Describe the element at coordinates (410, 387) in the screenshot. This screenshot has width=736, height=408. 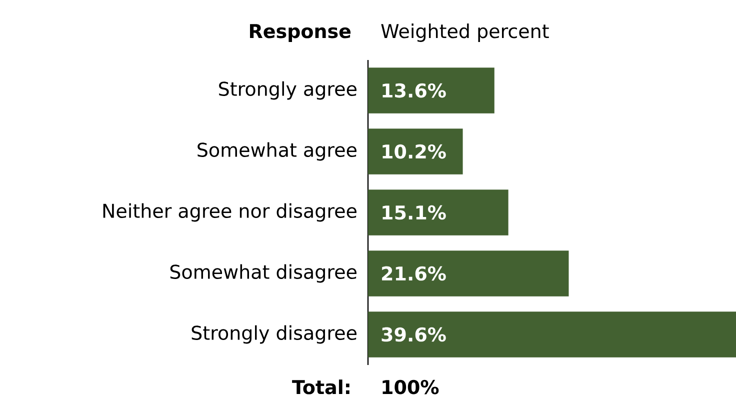
I see `text: 100%` at that location.